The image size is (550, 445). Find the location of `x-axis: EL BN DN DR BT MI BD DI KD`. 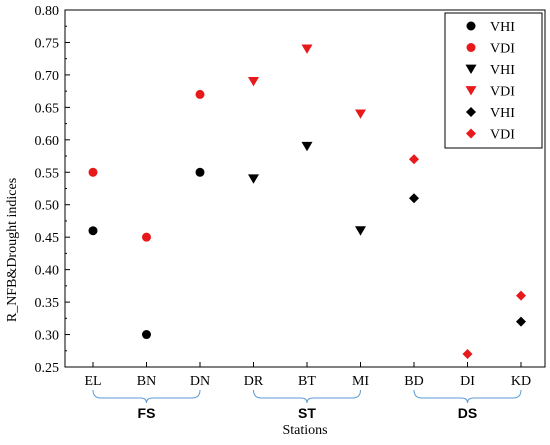

x-axis: EL BN DN DR BT MI BD DI KD is located at coordinates (307, 375).